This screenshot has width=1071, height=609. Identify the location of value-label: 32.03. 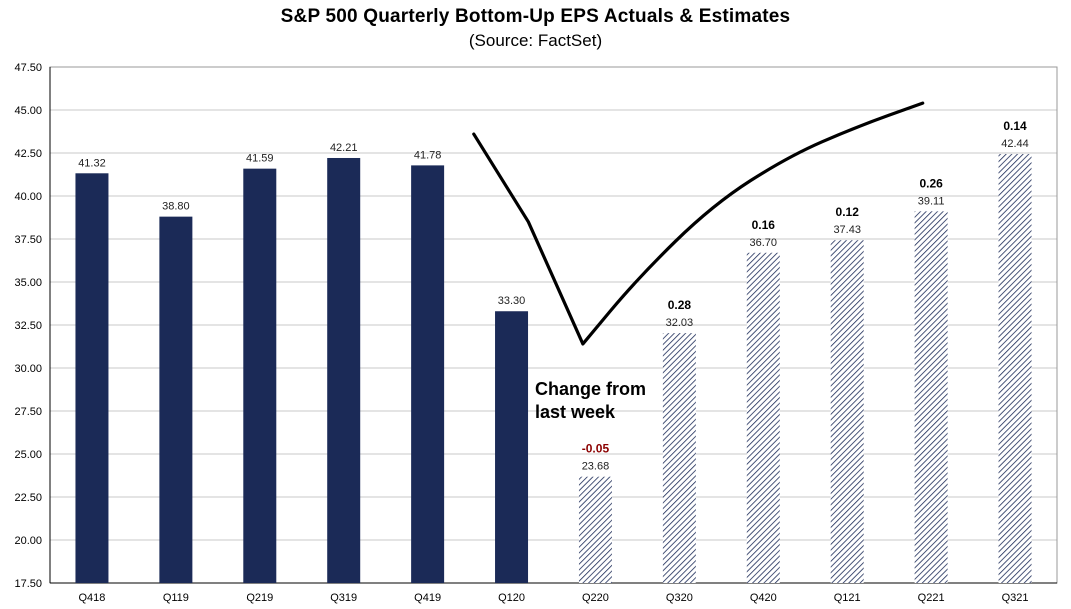
(680, 323).